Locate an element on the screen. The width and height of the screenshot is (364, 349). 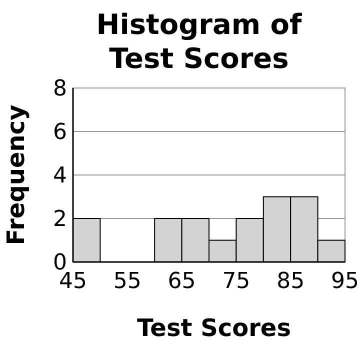
x-tick-label: 85 is located at coordinates (290, 281).